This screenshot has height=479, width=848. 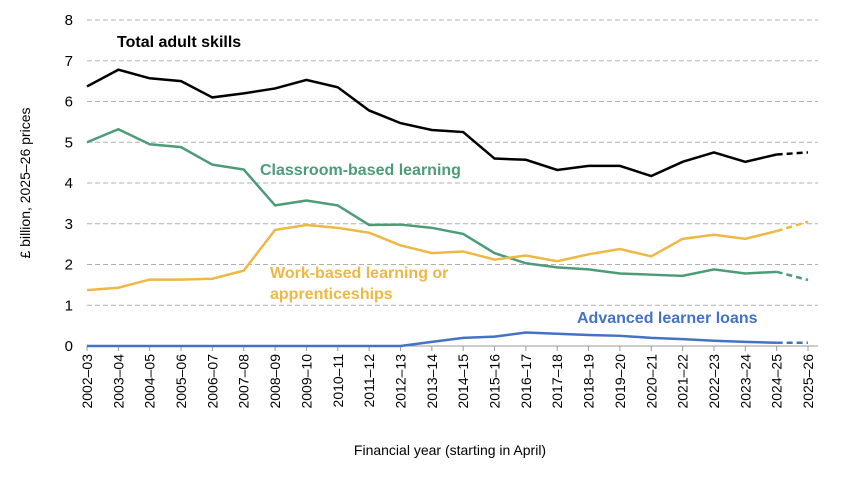 What do you see at coordinates (69, 20) in the screenshot?
I see `y-tick-label: 8` at bounding box center [69, 20].